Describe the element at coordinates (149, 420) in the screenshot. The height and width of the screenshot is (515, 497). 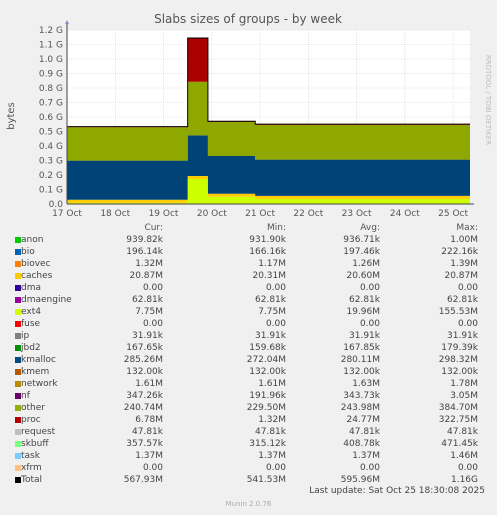
I see `legend-value-cur: 6.78M` at that location.